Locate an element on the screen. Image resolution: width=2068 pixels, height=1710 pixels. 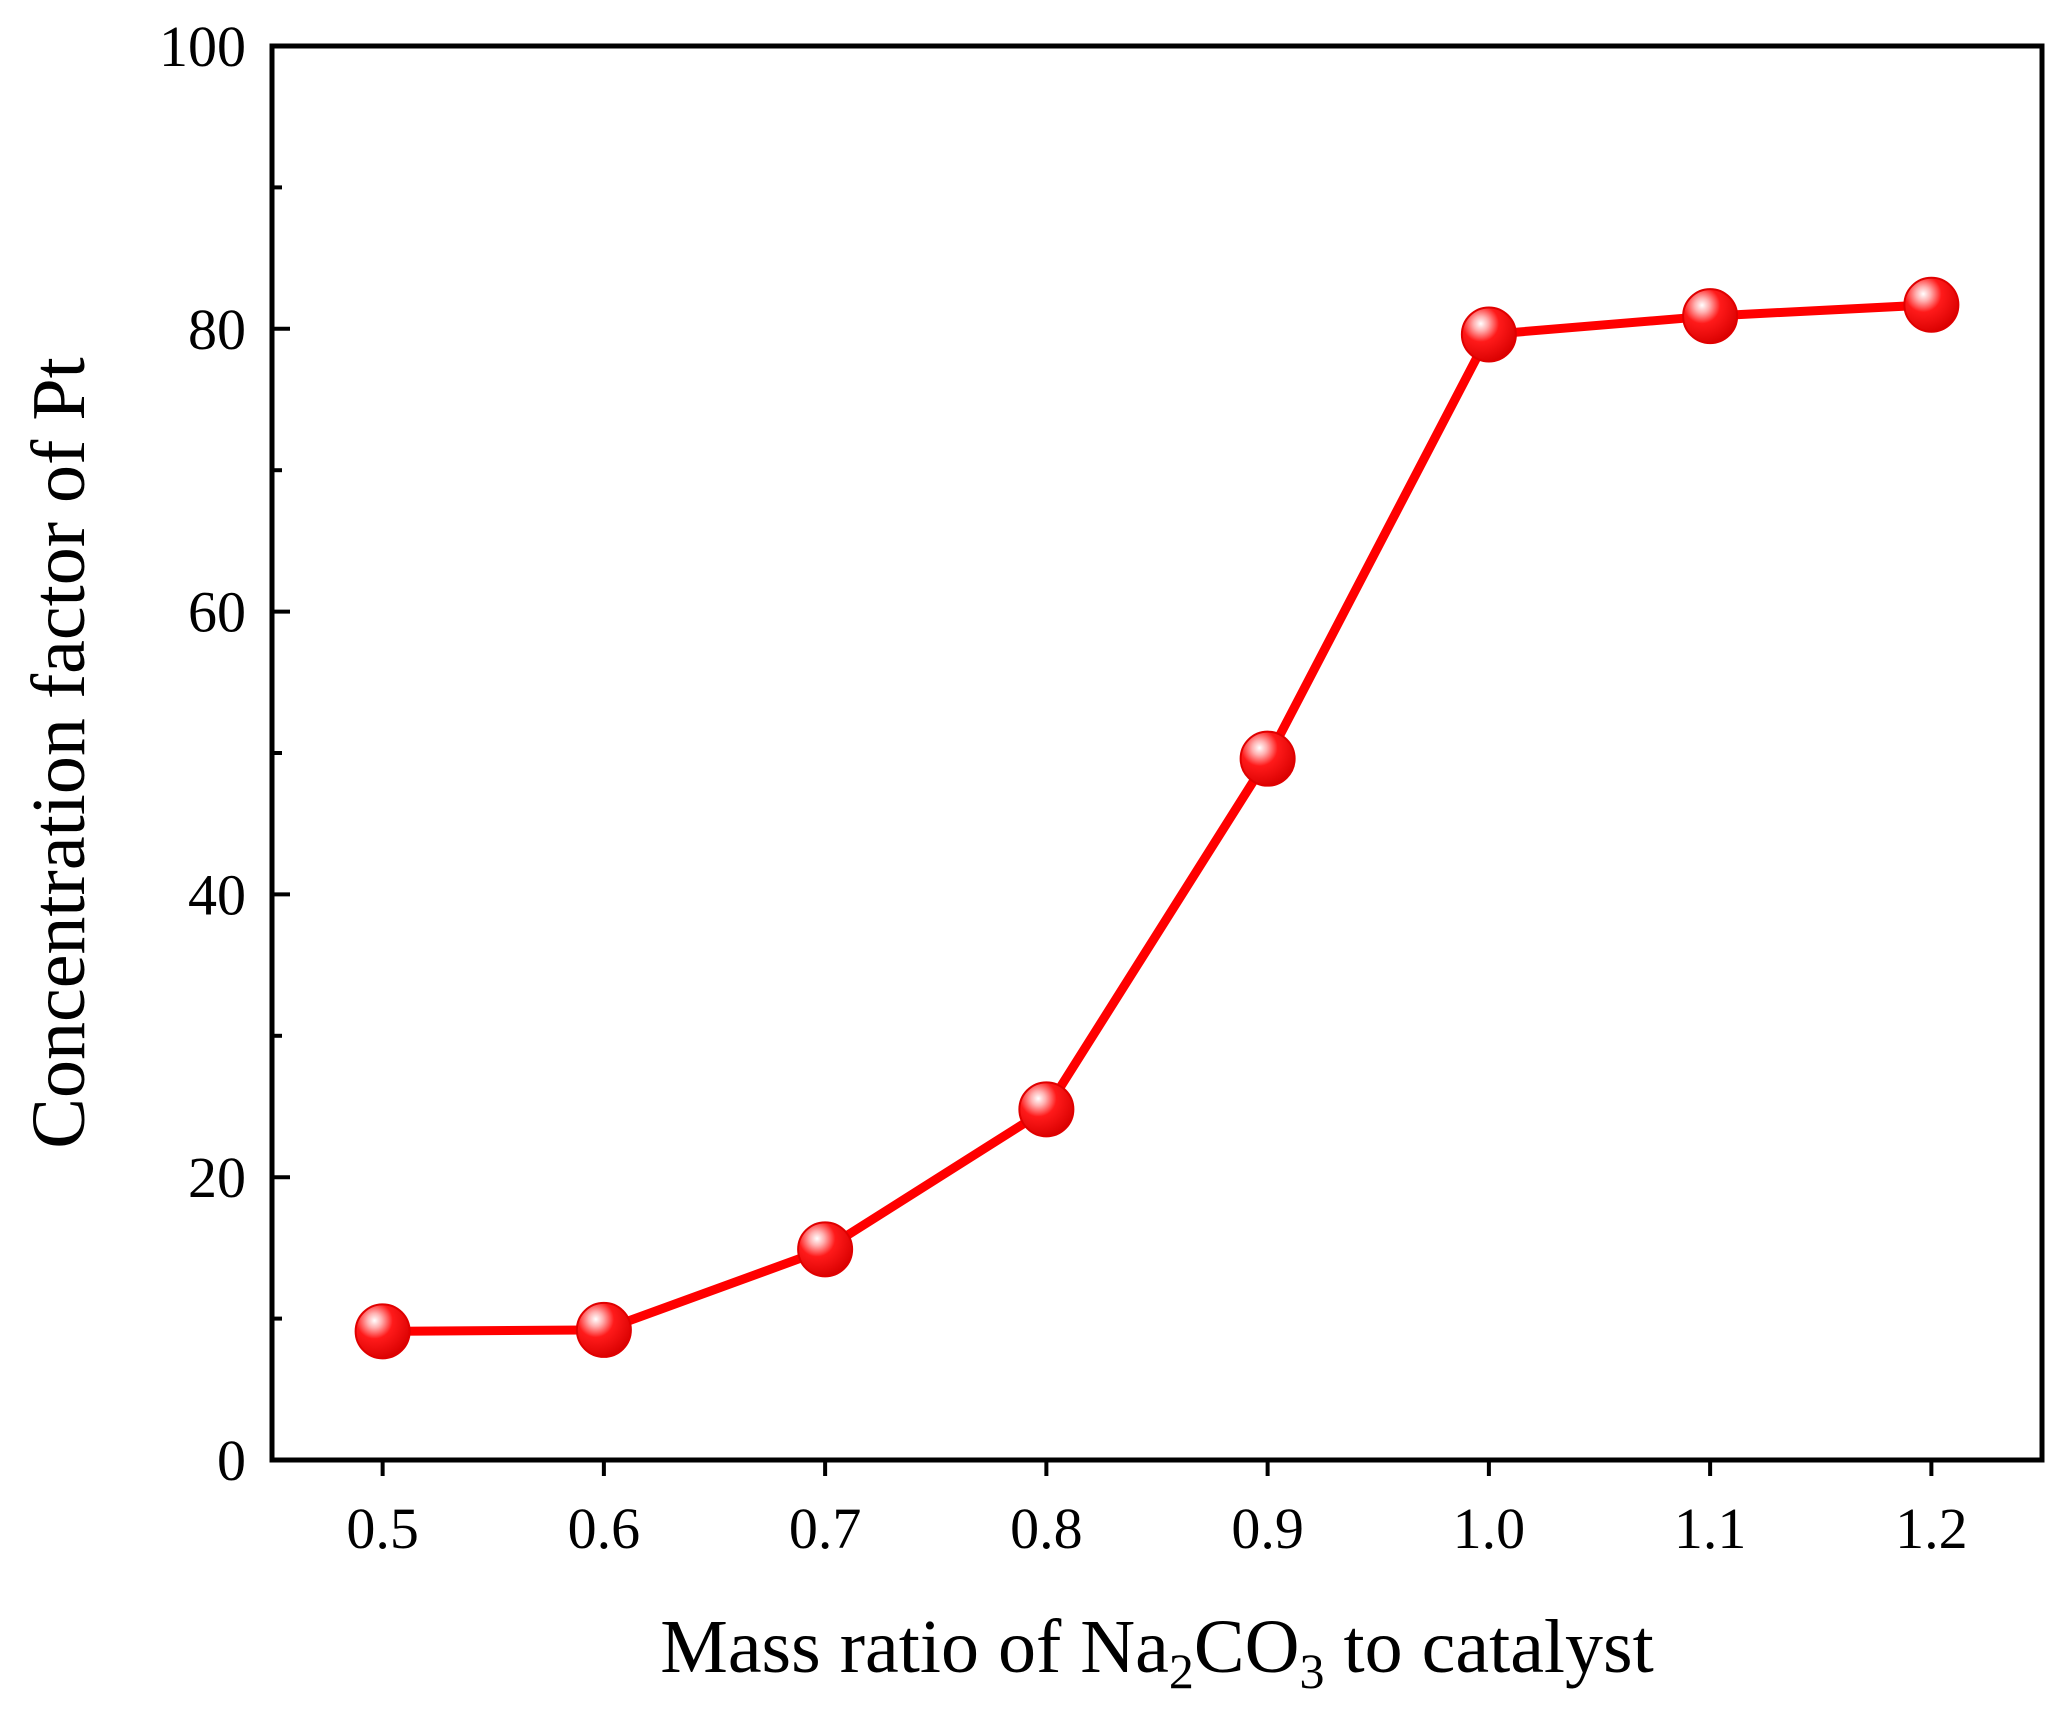
x-axis-title-part: Mass ratio of Na is located at coordinates (914, 1647).